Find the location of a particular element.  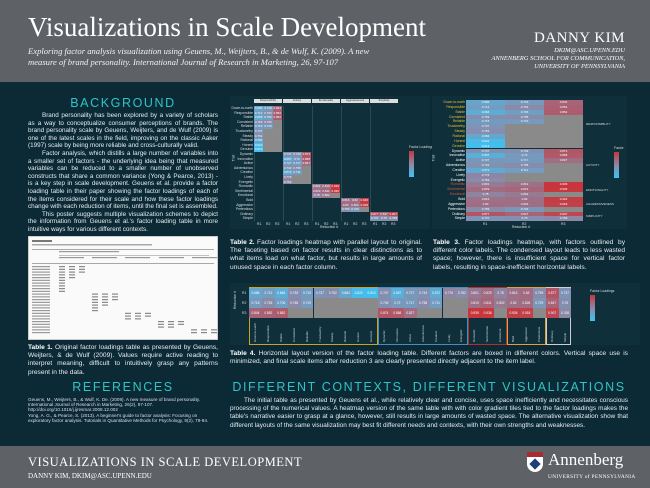

heatmap-cell: 0.706 is located at coordinates (268, 117).